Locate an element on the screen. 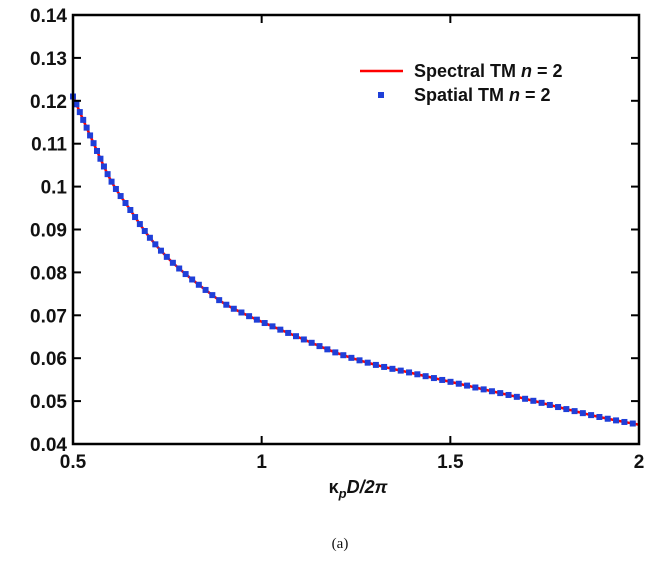 This screenshot has width=667, height=568. x-axis-label: κpD/2π is located at coordinates (358, 489).